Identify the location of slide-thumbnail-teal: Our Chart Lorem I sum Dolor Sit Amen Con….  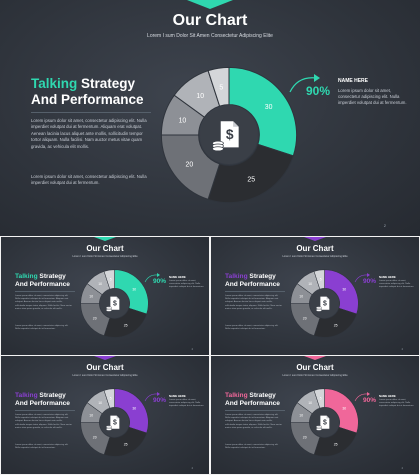
(105, 296).